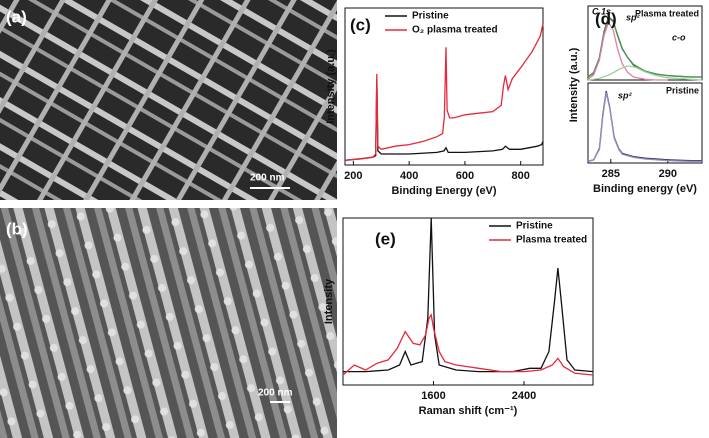  I want to click on annotation: c-o, so click(679, 37).